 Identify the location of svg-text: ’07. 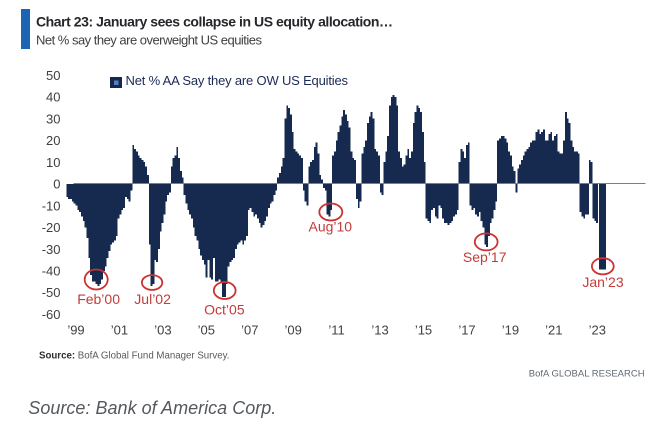
(249, 330).